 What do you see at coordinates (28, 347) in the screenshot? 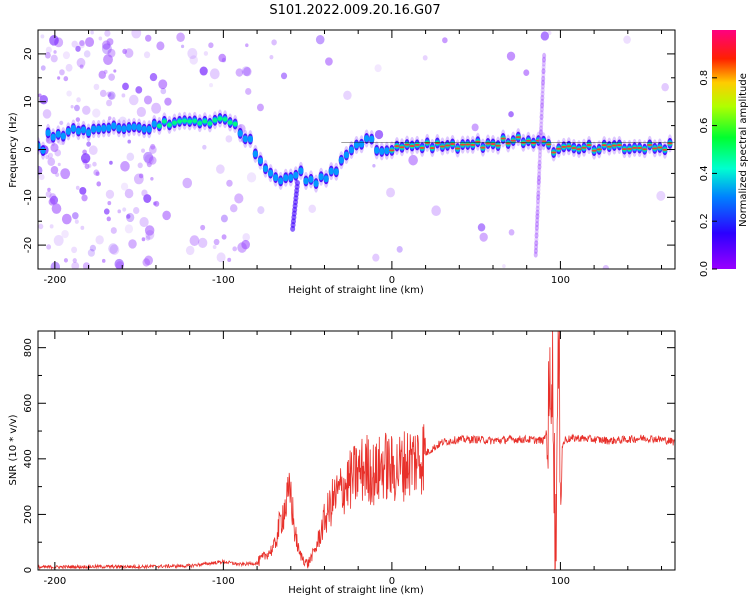
I see `y-tick-label: 800` at bounding box center [28, 347].